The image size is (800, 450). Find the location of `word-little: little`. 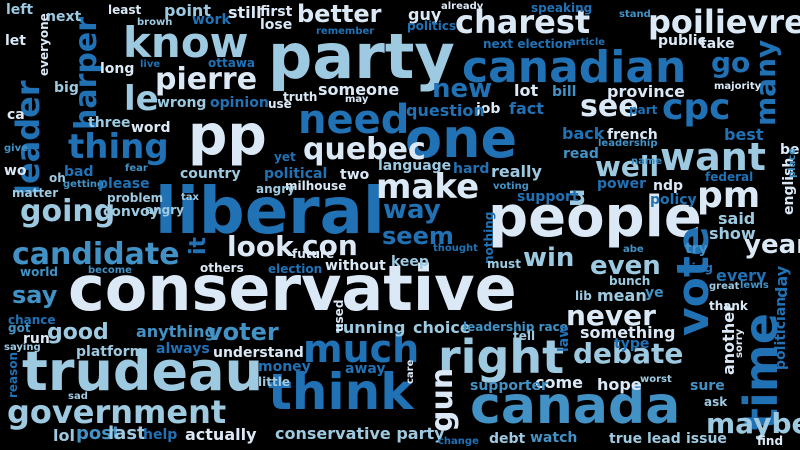

word-little: little is located at coordinates (274, 382).